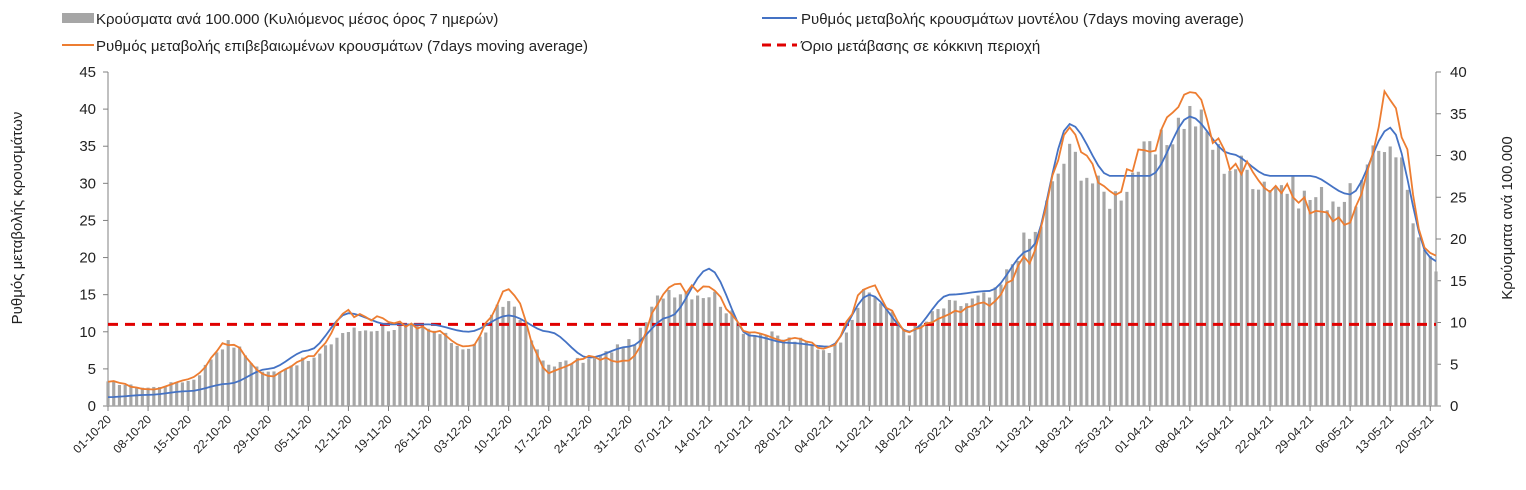 The image size is (1526, 490). What do you see at coordinates (372, 433) in the screenshot?
I see `x-tick-label: 19-11-20` at bounding box center [372, 433].